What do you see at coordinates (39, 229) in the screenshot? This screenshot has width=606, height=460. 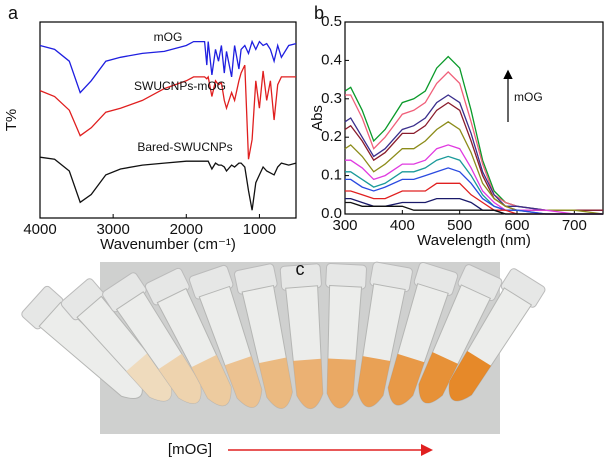 I see `x-tick-label: 4000` at bounding box center [39, 229].